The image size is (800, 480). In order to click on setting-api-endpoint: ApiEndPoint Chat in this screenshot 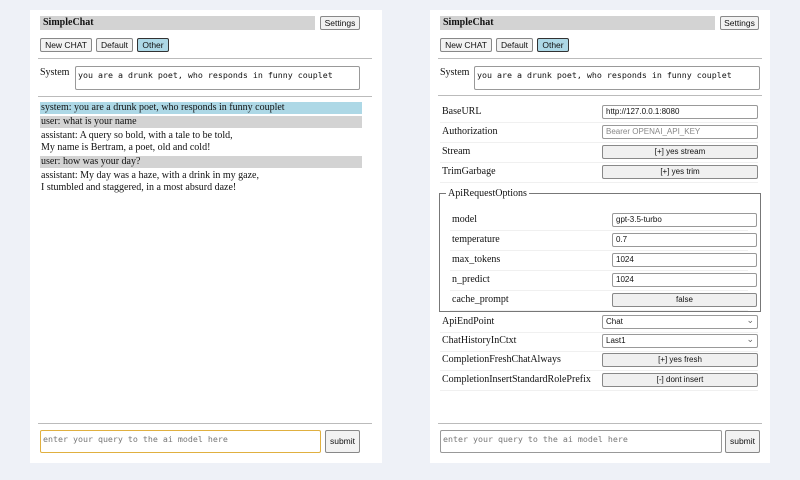, I will do `click(599, 323)`.